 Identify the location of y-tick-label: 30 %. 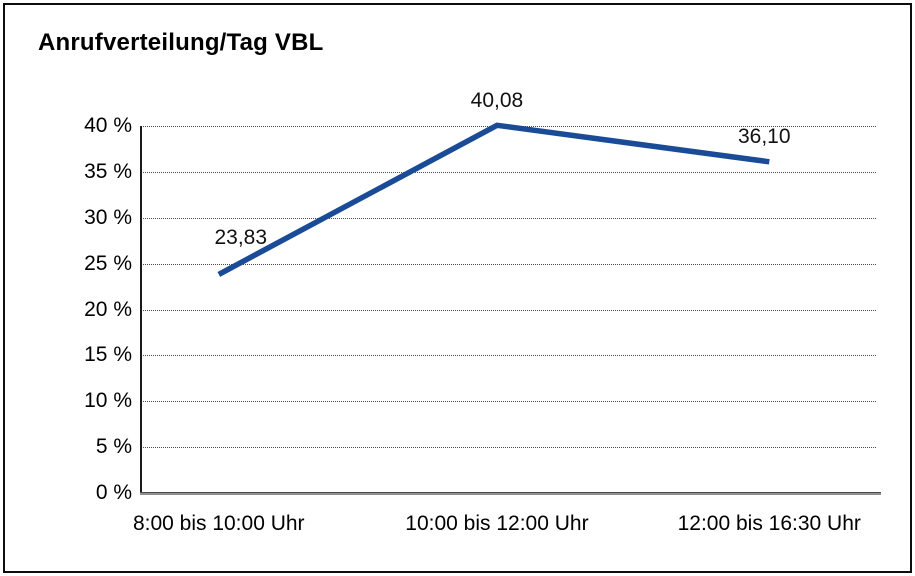
(108, 217).